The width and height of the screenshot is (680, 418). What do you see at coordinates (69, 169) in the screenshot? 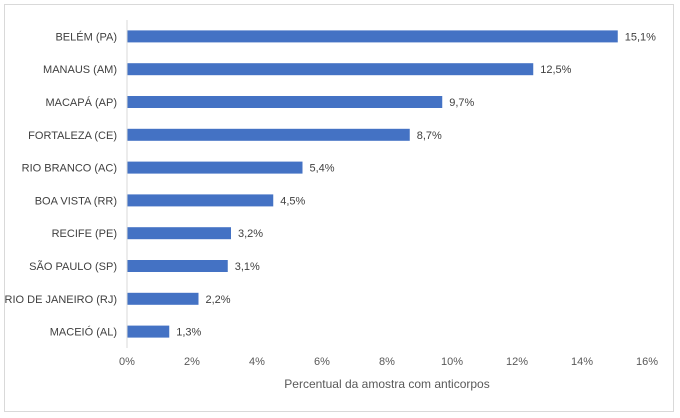
I see `category-label: RIO BRANCO (AC)` at bounding box center [69, 169].